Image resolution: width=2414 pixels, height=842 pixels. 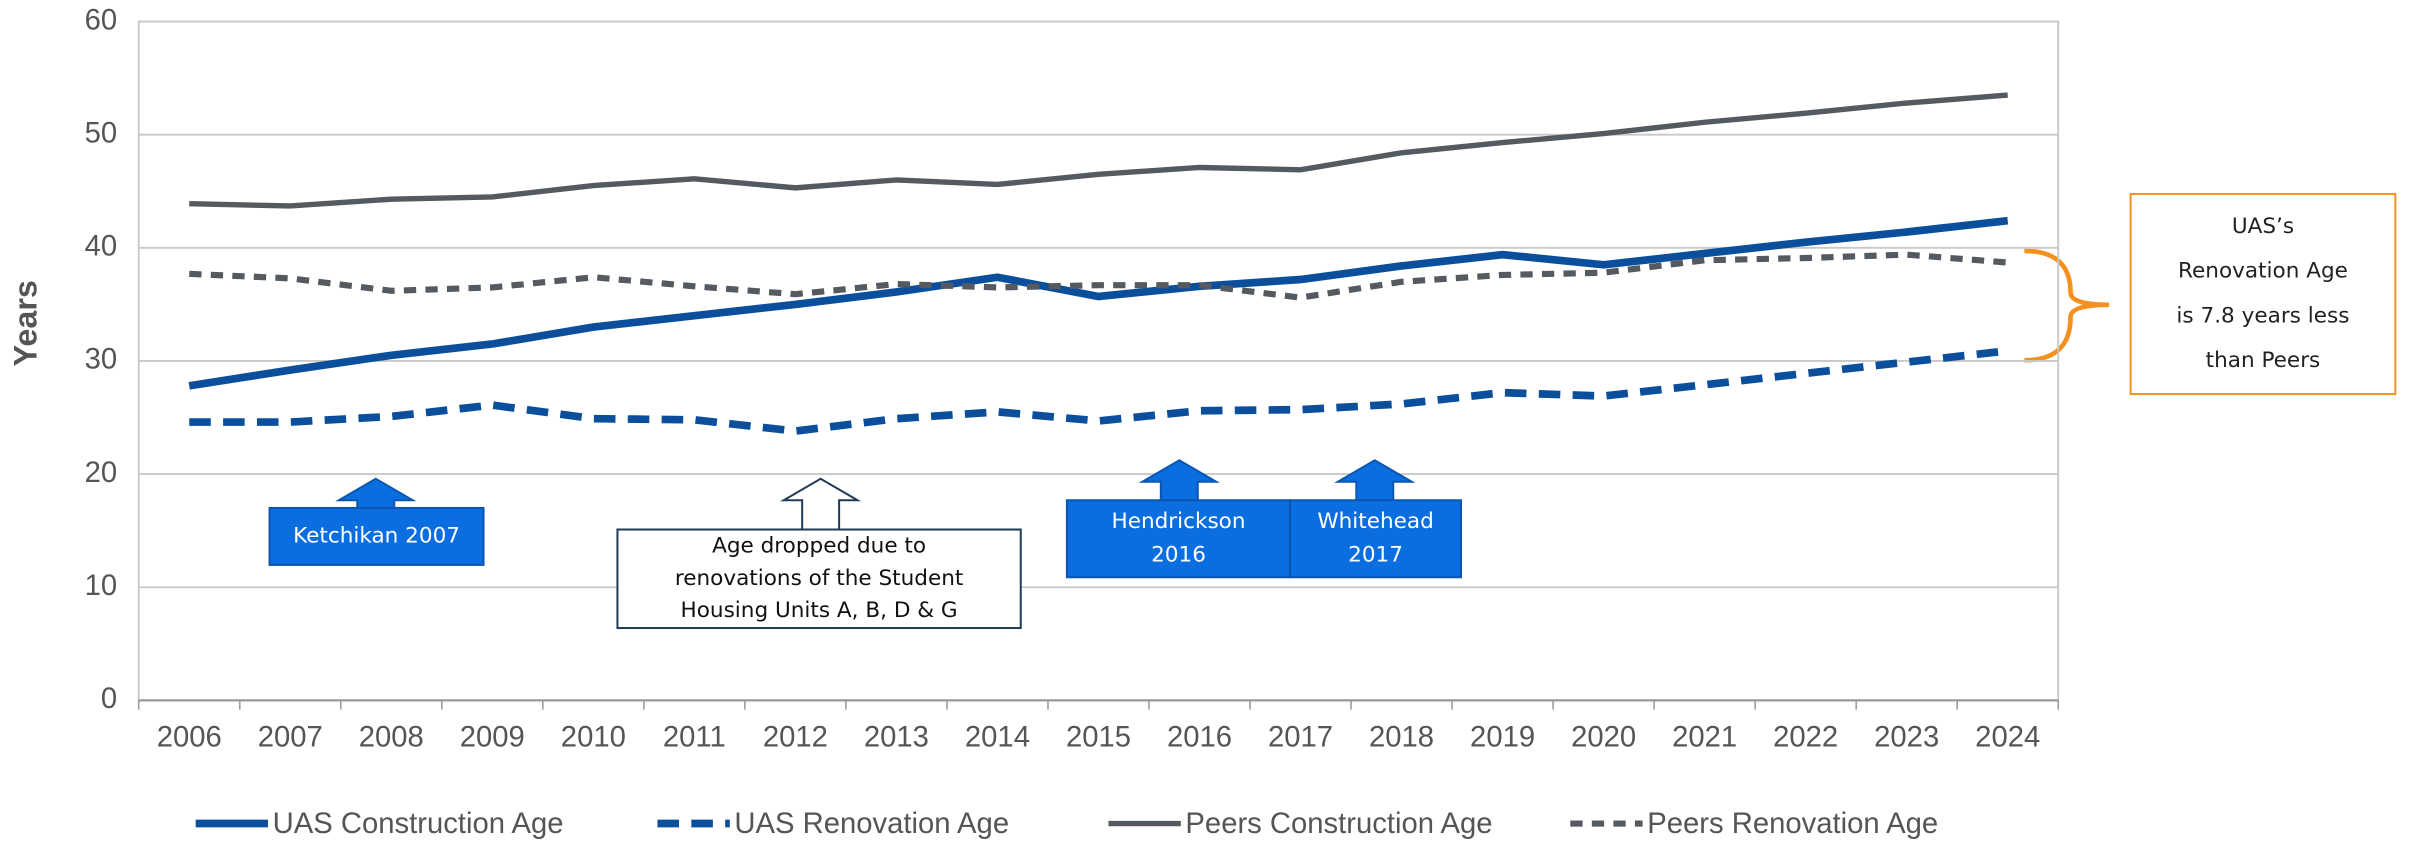 I want to click on annotation-text: than Peers, so click(x=2263, y=360).